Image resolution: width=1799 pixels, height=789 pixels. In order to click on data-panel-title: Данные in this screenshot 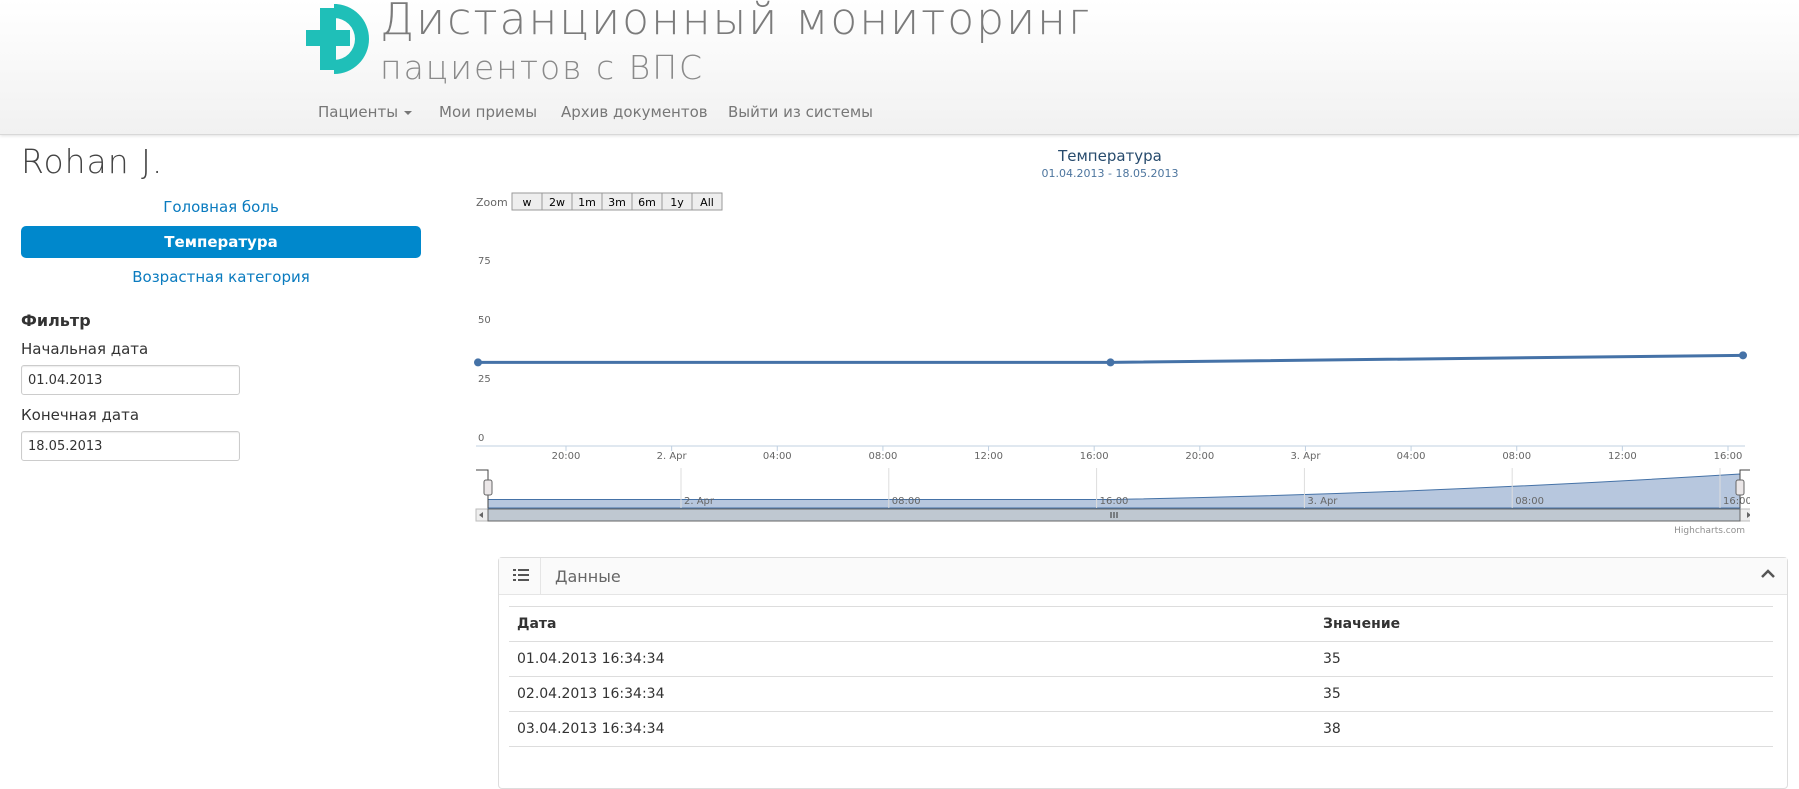, I will do `click(588, 576)`.